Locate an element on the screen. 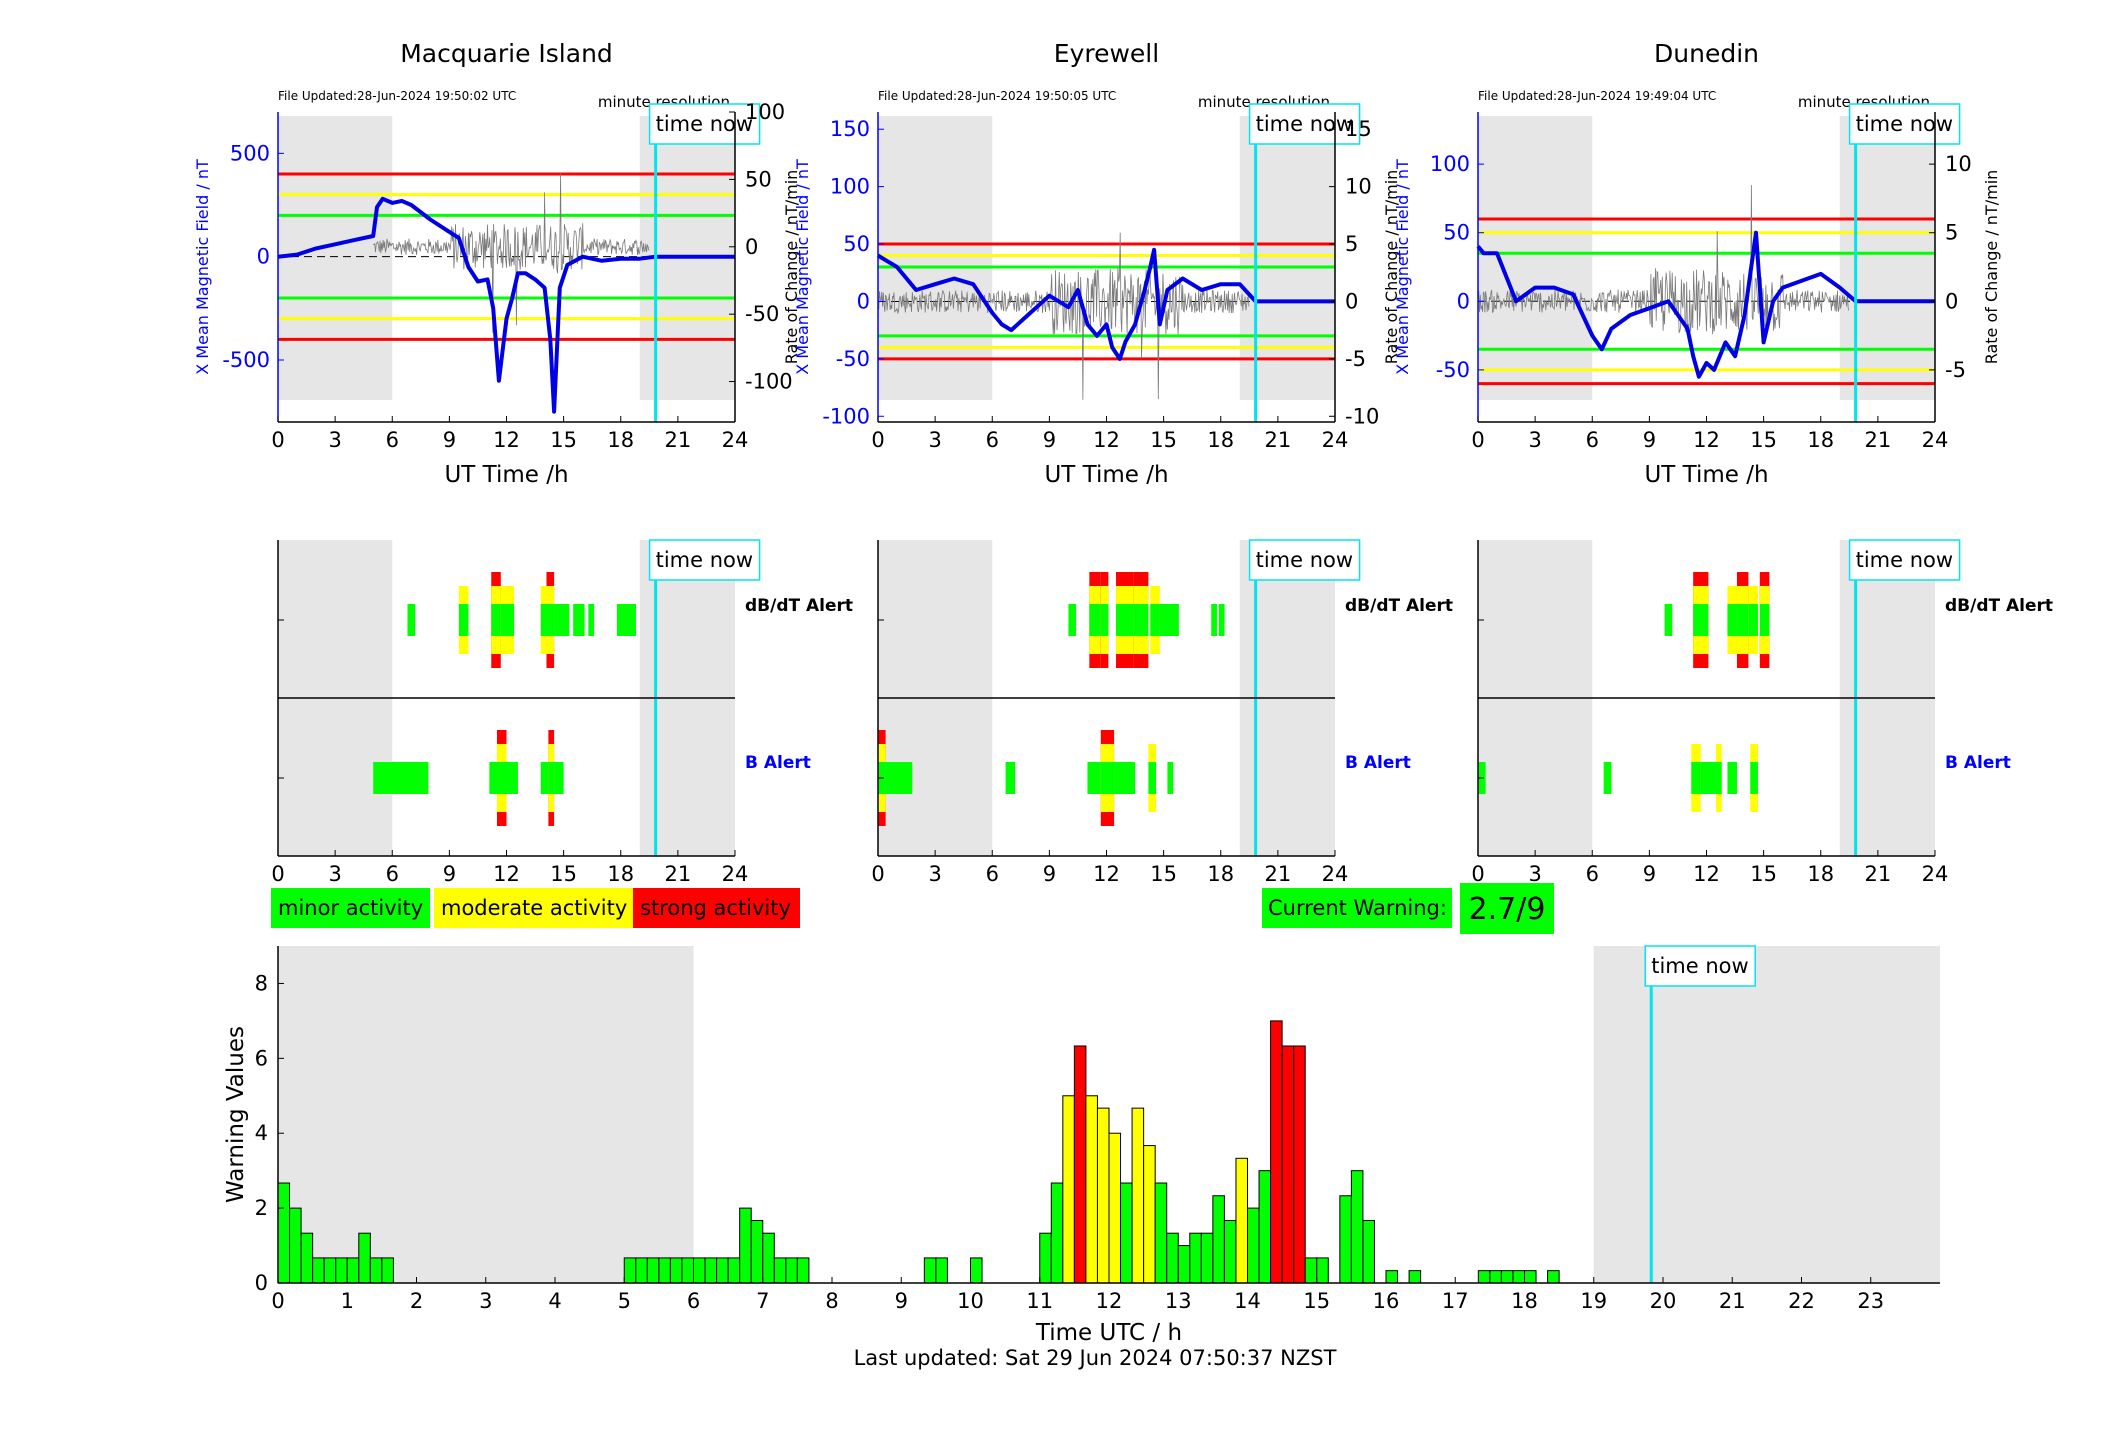  x-tick-label: 10 is located at coordinates (970, 1301).